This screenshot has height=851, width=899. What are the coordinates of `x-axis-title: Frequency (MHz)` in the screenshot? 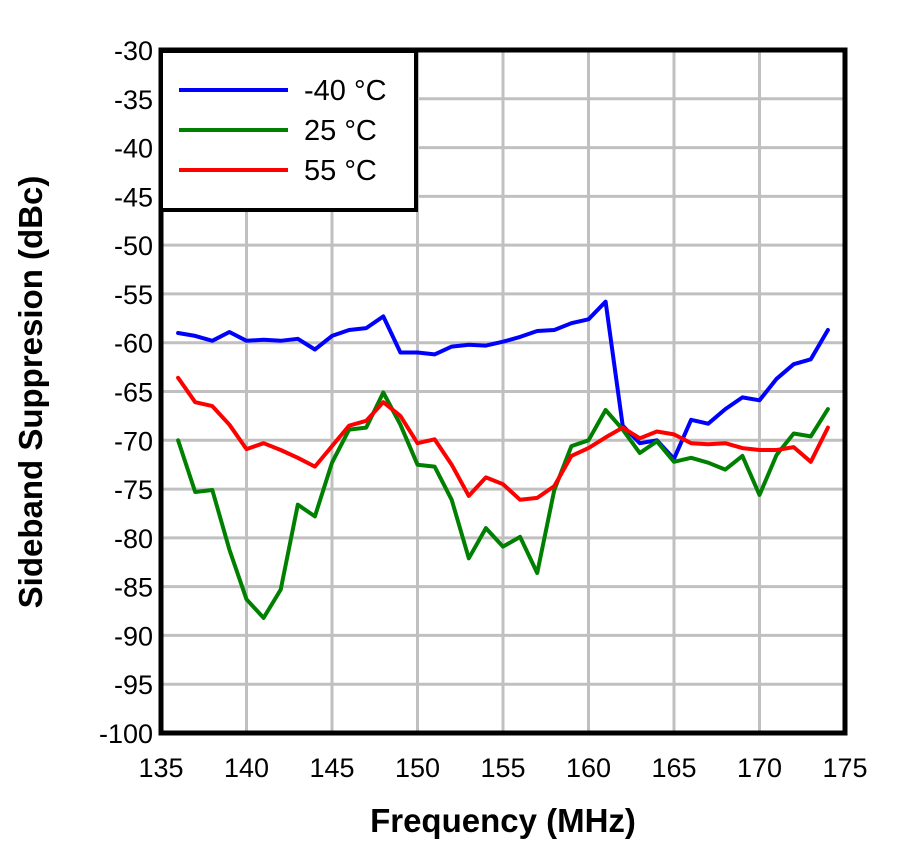 It's located at (503, 820).